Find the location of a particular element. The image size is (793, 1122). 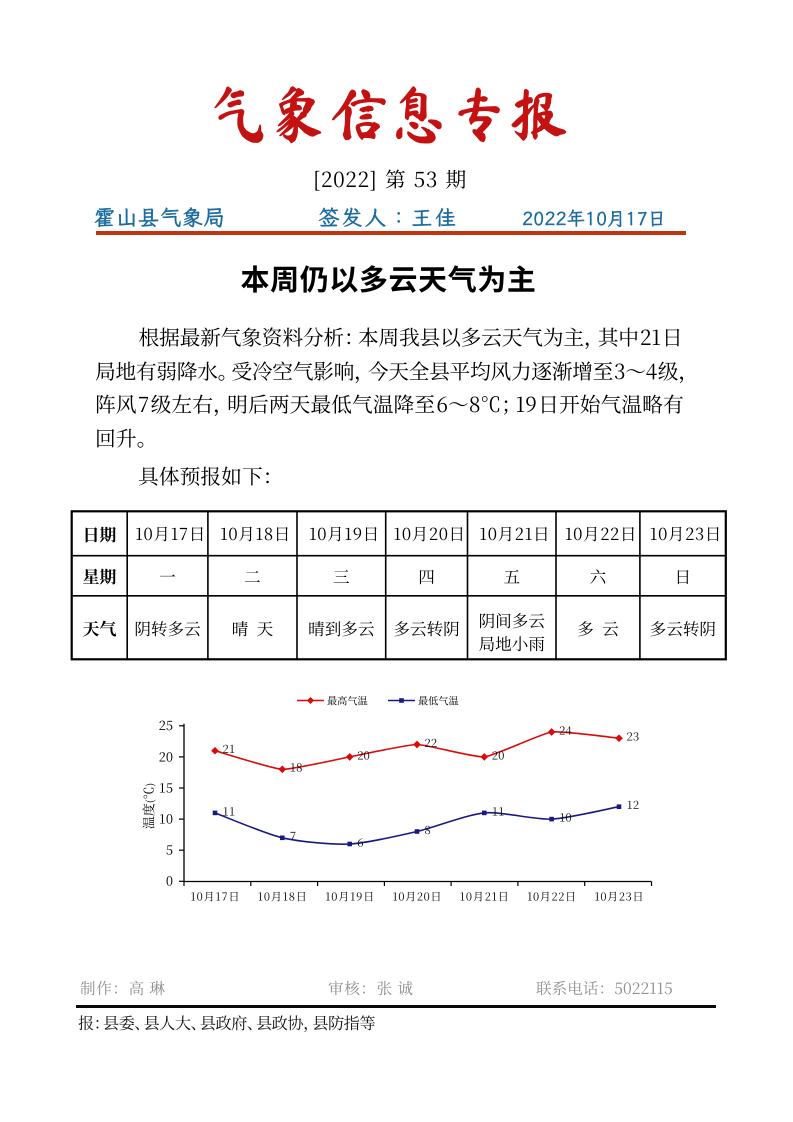

svg-text: 10月17日 is located at coordinates (215, 897).